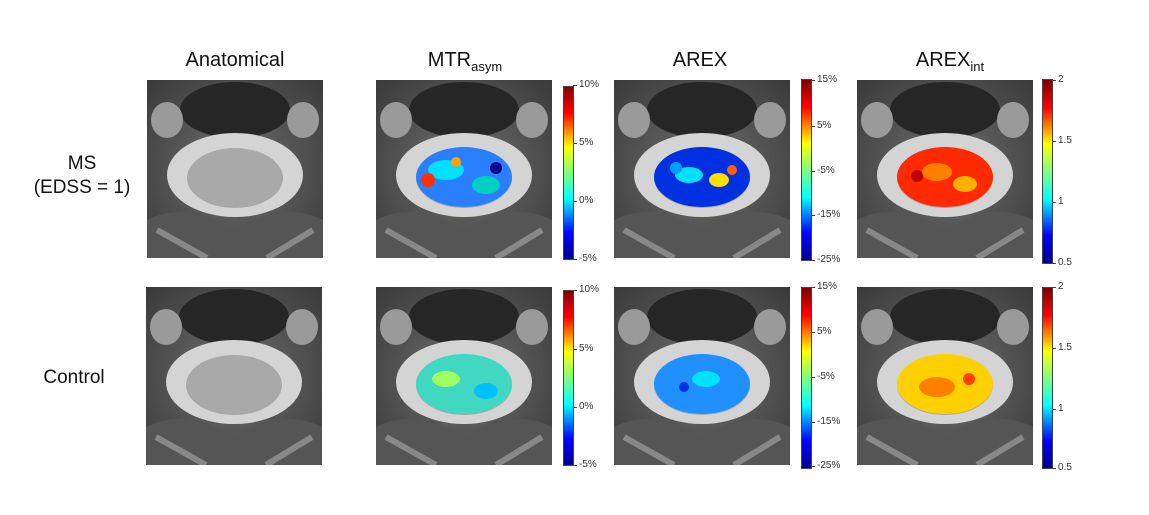 The image size is (1149, 515). Describe the element at coordinates (700, 60) in the screenshot. I see `column-title-arex: AREX` at that location.